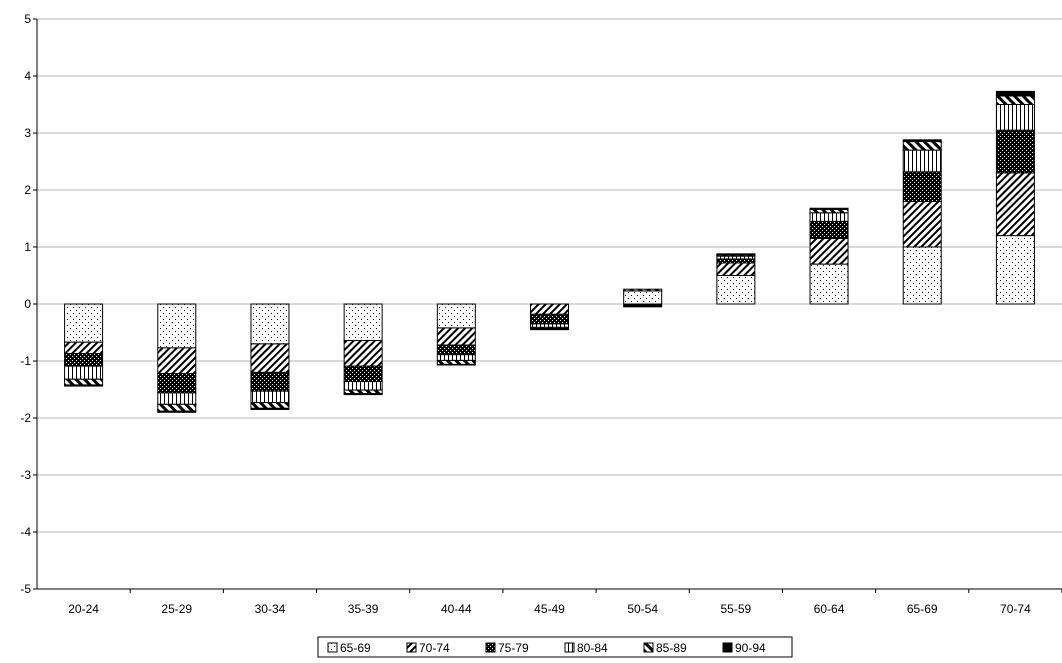 The image size is (1062, 663). I want to click on y-tick-label: -1, so click(25, 361).